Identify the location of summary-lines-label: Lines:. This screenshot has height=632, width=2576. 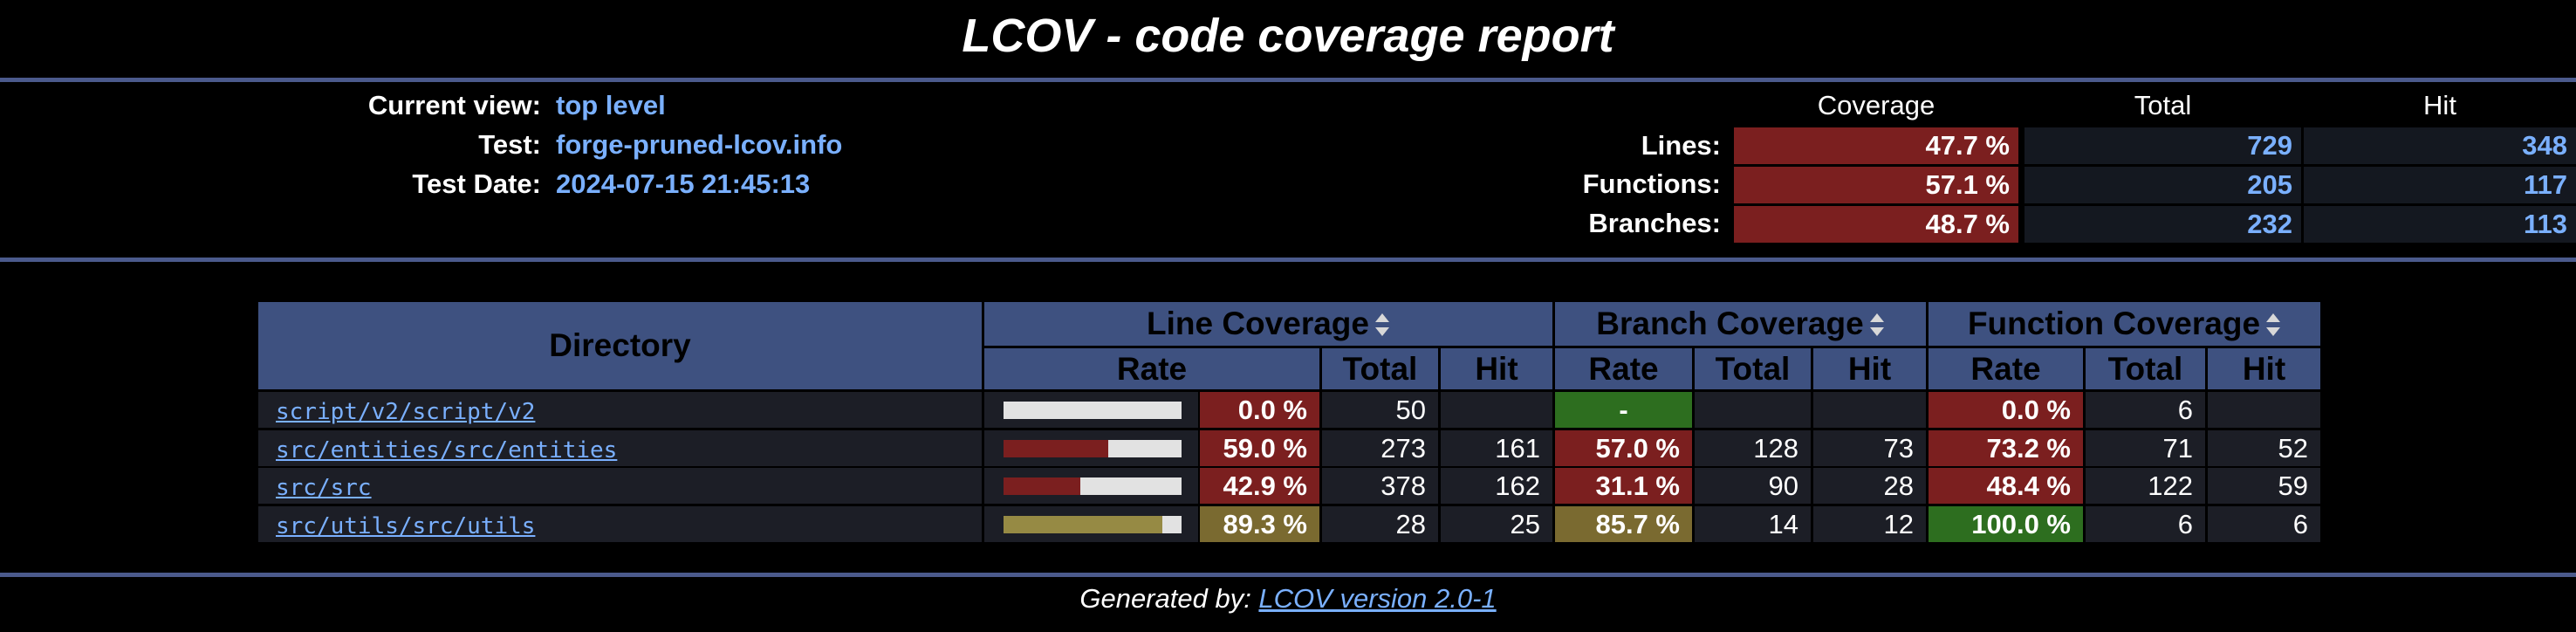
(1681, 145).